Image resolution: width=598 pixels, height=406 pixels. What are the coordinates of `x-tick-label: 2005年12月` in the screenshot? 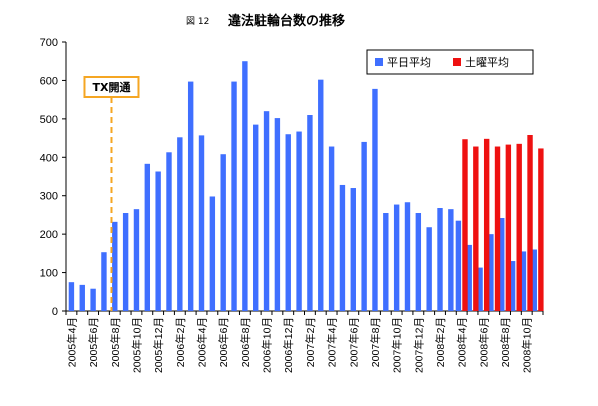 It's located at (158, 345).